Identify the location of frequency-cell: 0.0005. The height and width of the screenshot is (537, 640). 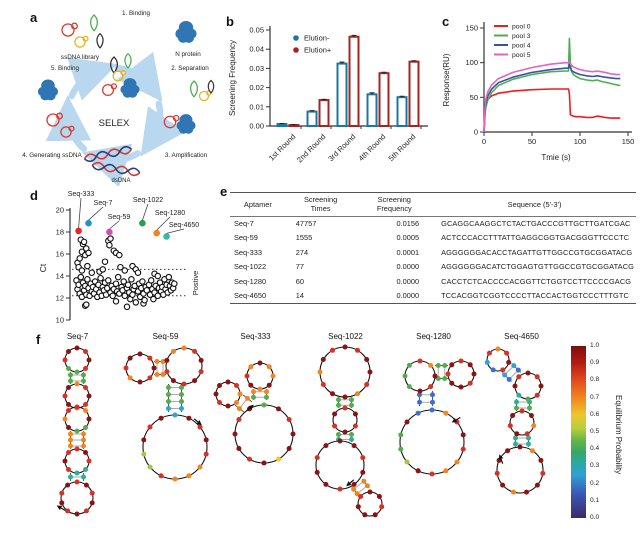
(408, 238).